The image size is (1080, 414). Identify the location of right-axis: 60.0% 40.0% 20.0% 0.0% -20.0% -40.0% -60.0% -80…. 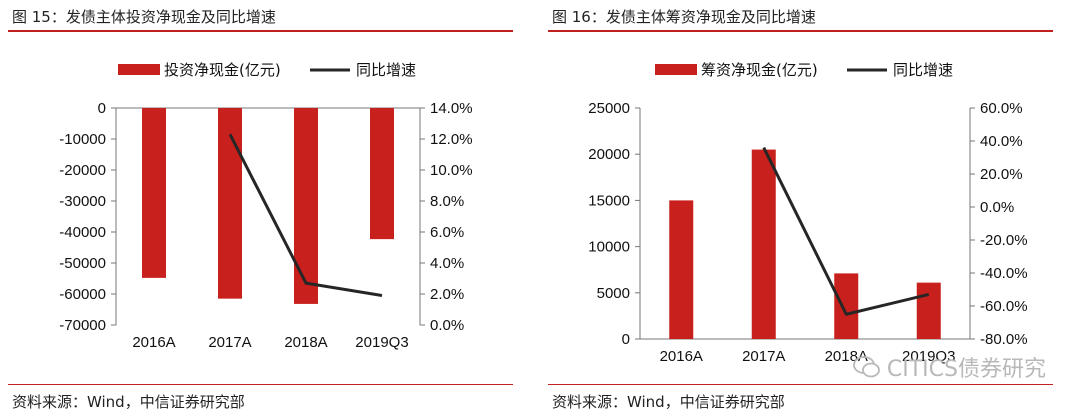
(998, 224).